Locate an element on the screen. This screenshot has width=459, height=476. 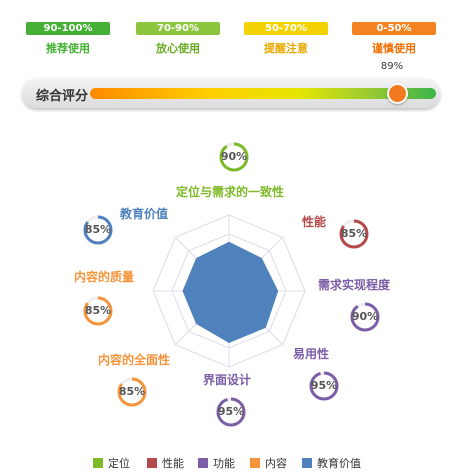
score-ring-usability-value: 95% is located at coordinates (324, 385).